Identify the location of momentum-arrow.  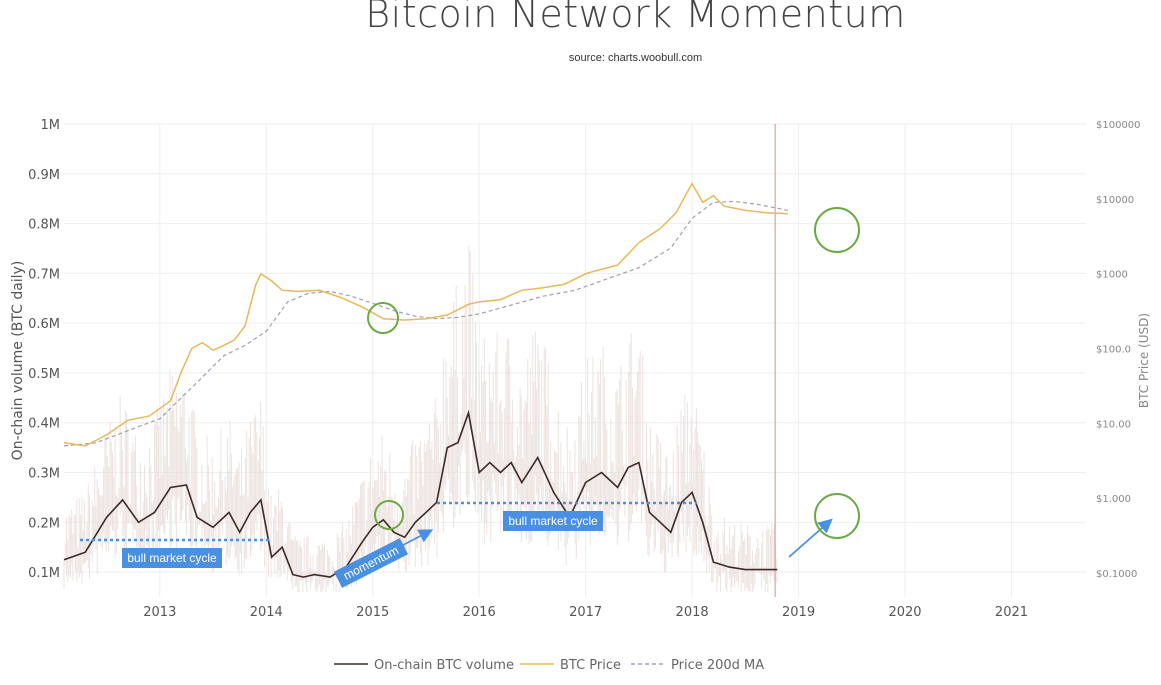
(418, 537).